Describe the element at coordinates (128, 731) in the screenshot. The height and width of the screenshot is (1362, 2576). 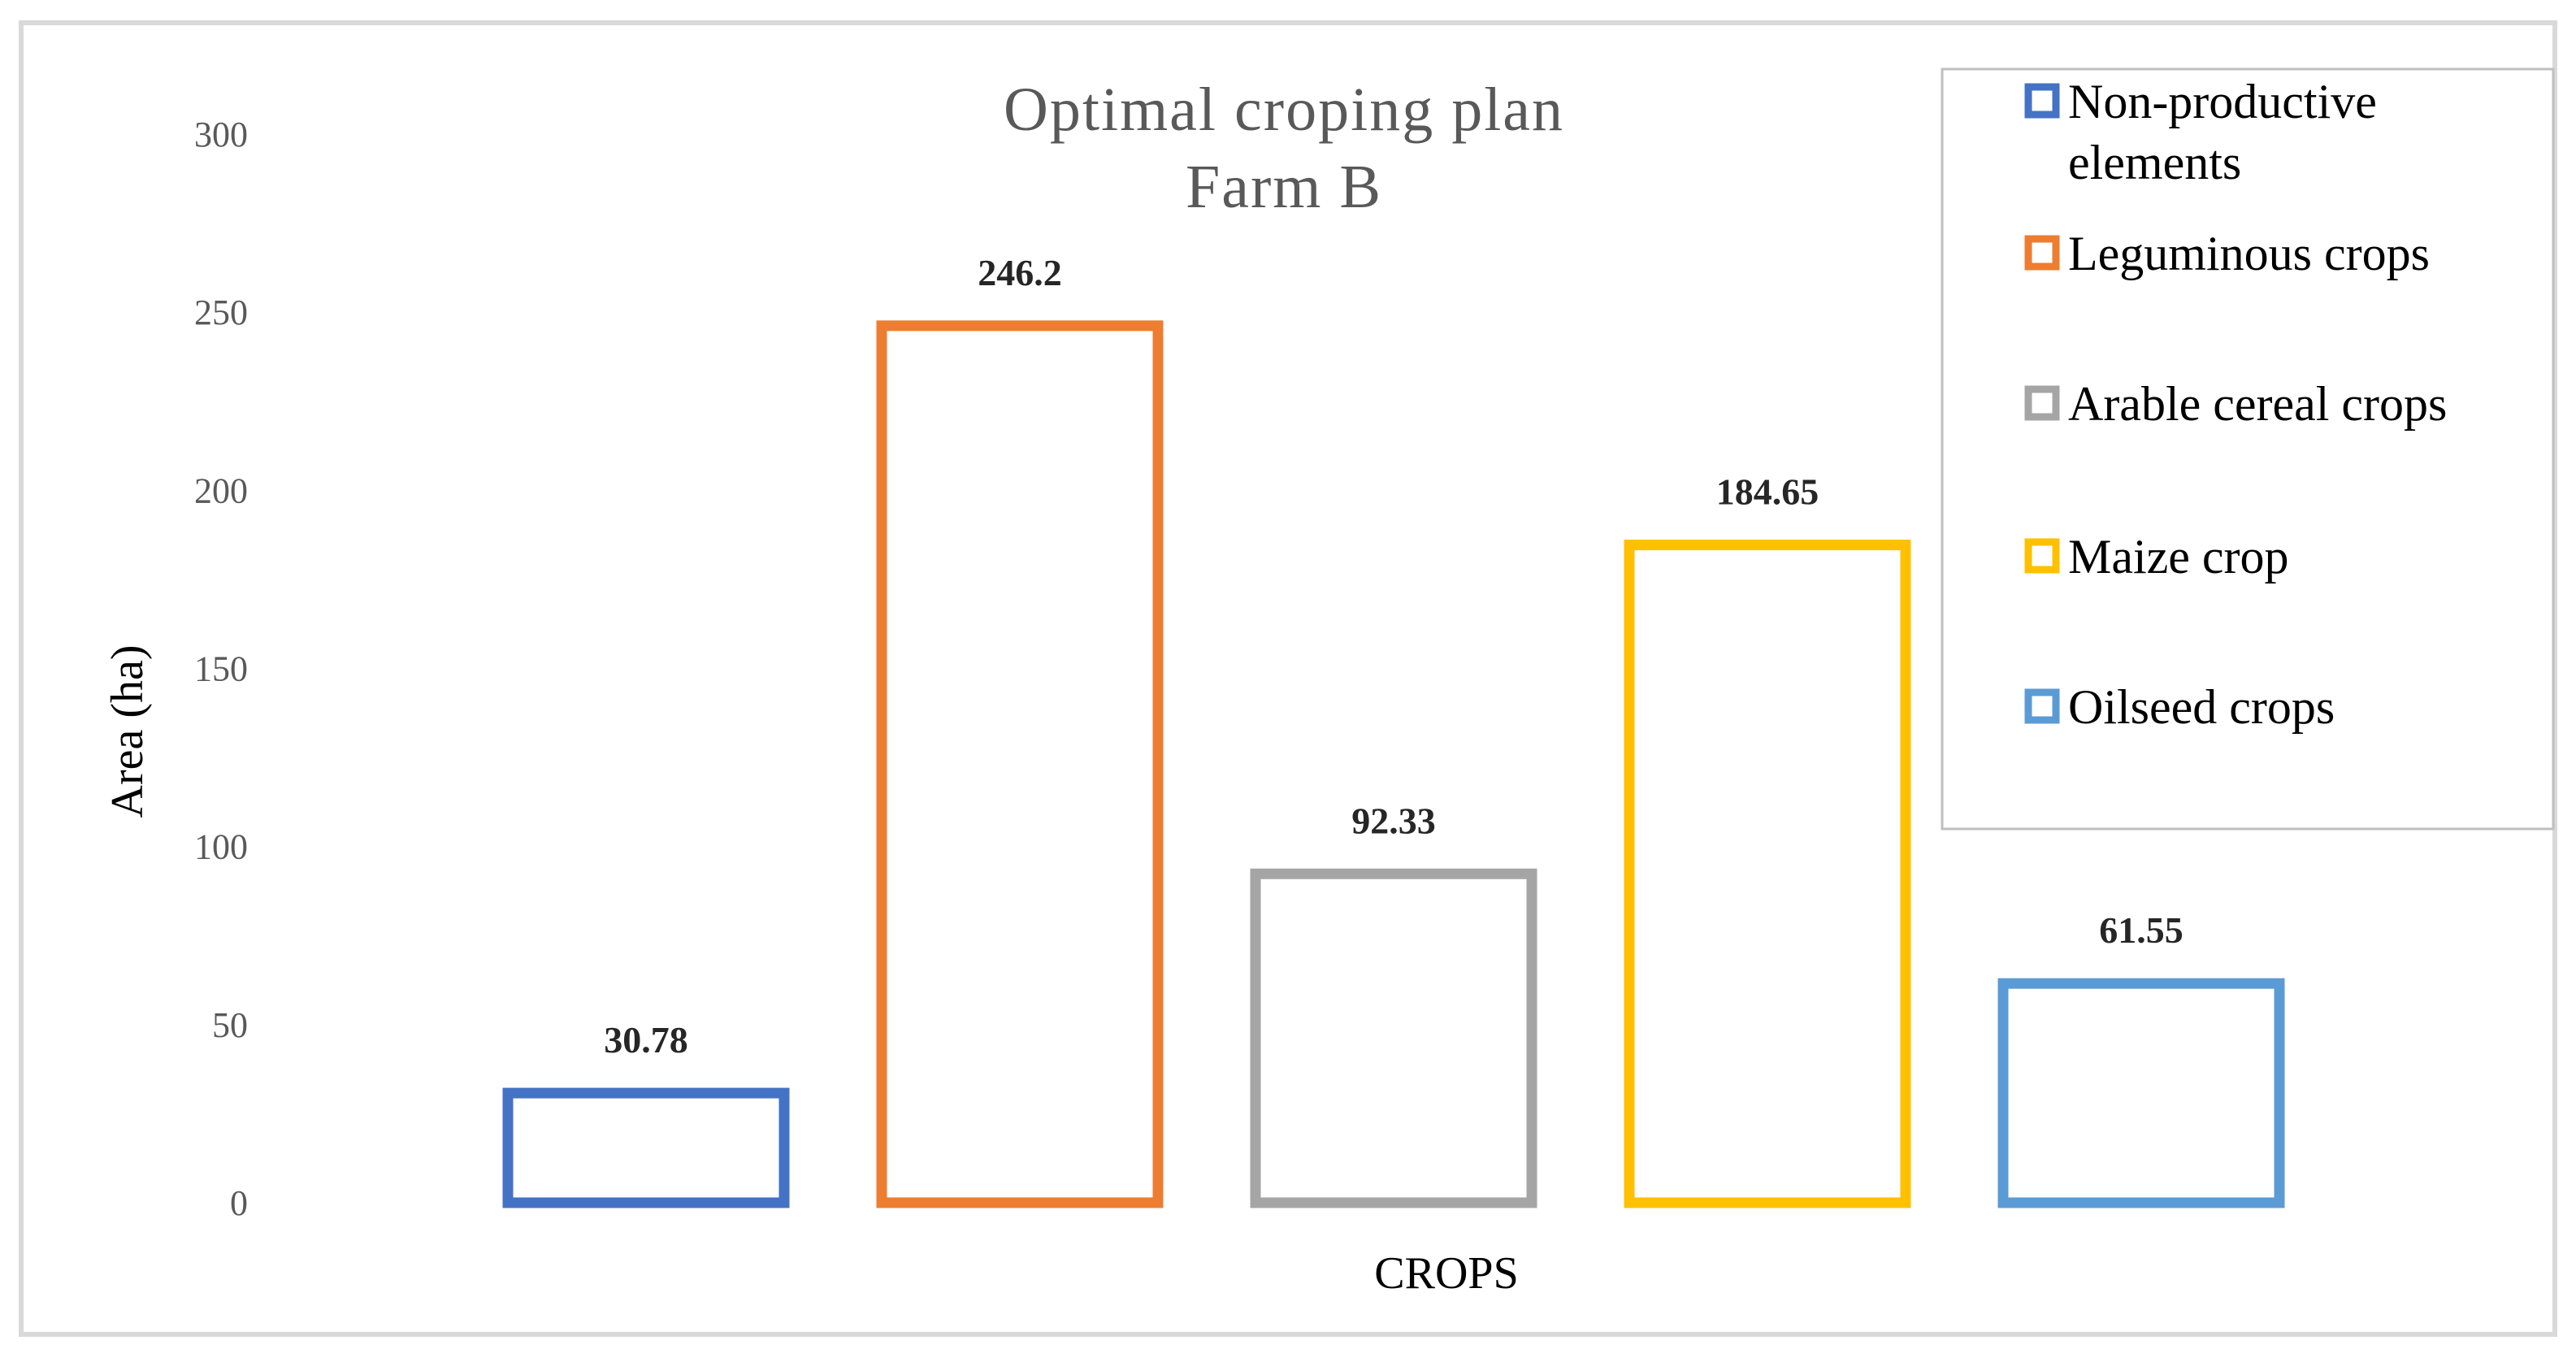
I see `y-axis-title: Area (ha)` at that location.